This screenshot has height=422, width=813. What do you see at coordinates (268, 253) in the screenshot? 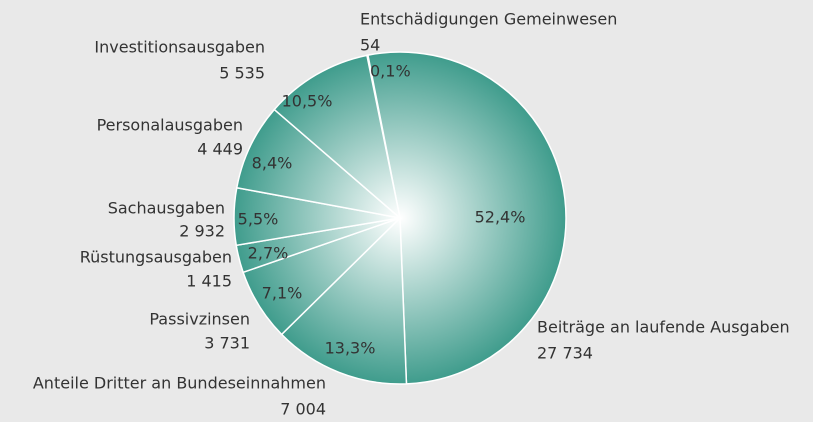
I see `percent-label: 2,7%` at bounding box center [268, 253].